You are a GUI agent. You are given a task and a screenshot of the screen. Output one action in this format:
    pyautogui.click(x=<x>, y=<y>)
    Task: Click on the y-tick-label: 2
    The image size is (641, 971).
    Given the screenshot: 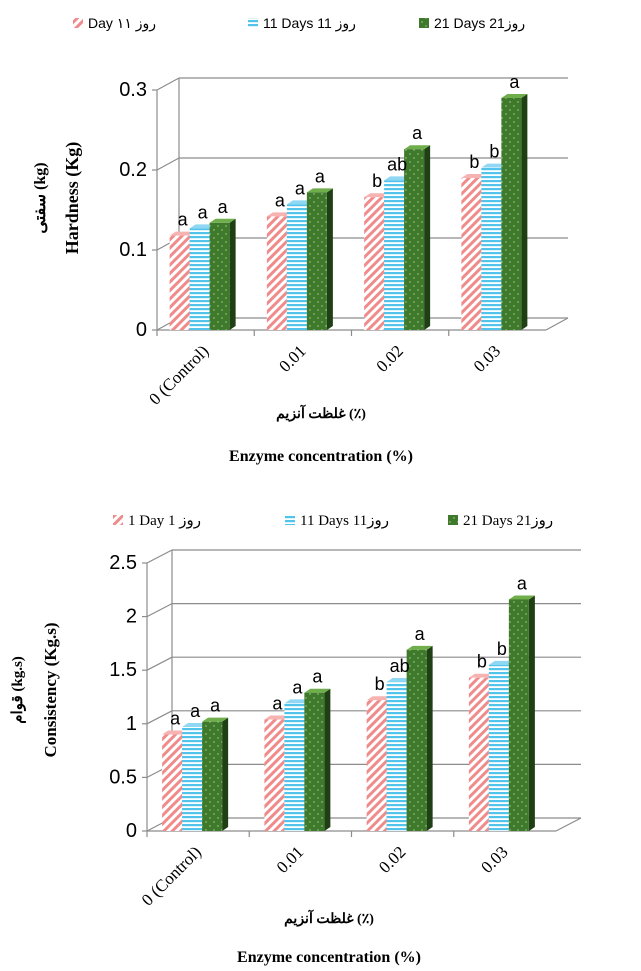 What is the action you would take?
    pyautogui.click(x=131, y=617)
    